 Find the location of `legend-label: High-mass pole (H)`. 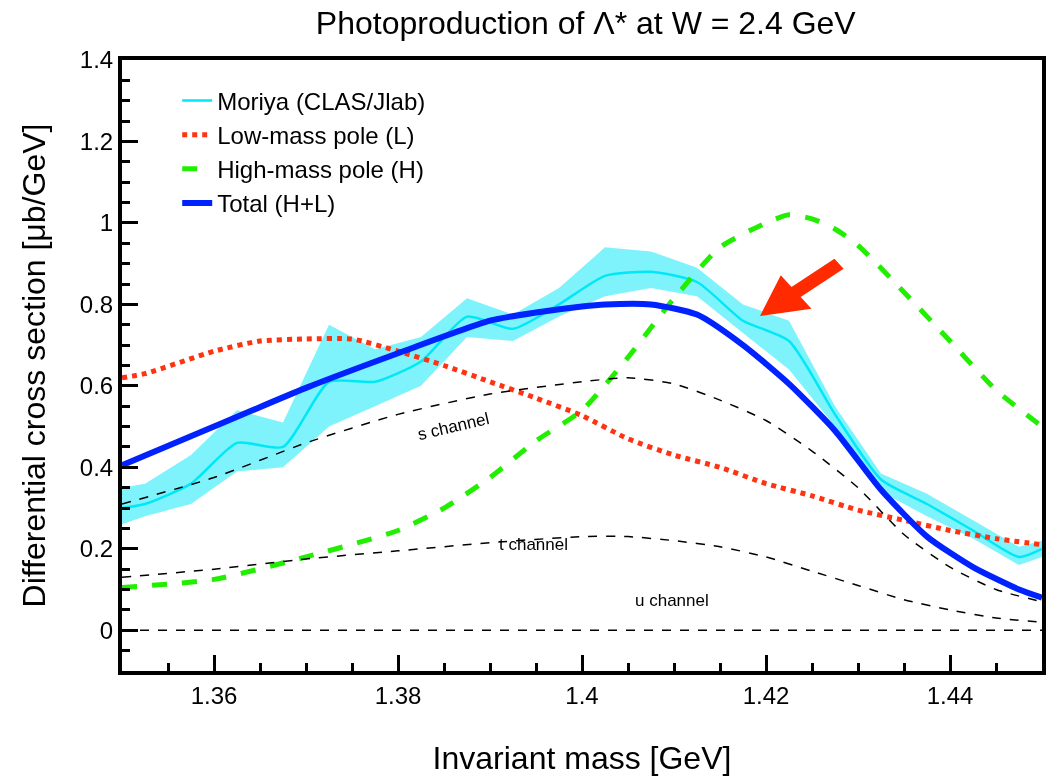

legend-label: High-mass pole (H) is located at coordinates (320, 170).